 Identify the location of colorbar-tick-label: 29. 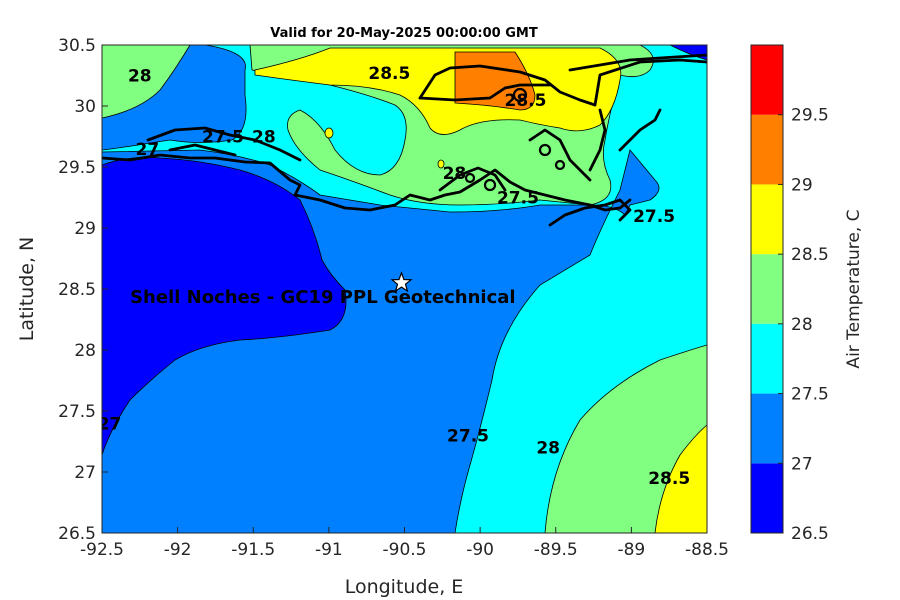
(802, 185).